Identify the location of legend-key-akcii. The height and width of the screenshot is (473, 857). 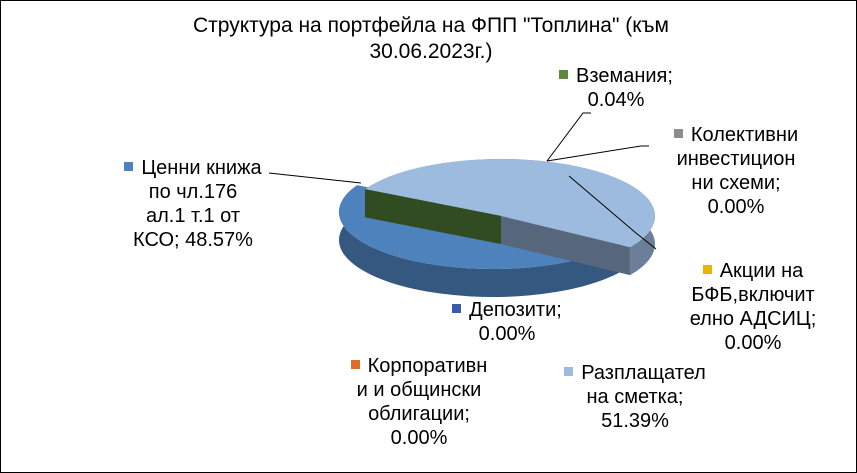
(707, 269).